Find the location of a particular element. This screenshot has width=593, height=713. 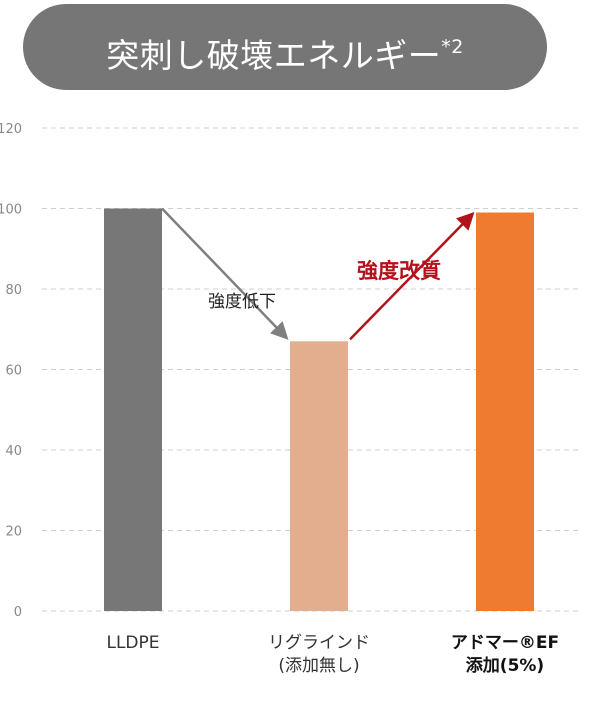

x-tick-label: 添加(5%) is located at coordinates (505, 665).